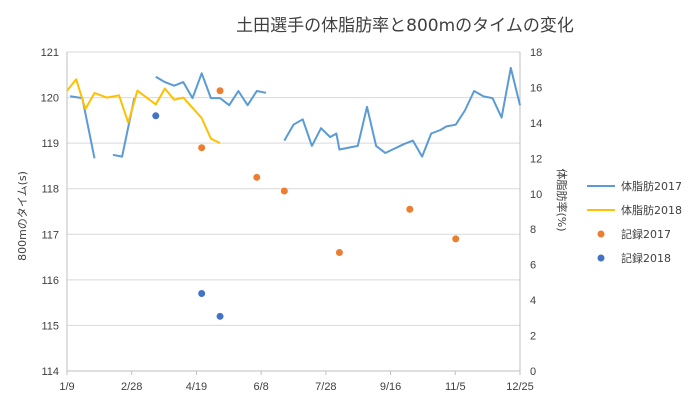 This screenshot has height=405, width=690. What do you see at coordinates (646, 234) in the screenshot?
I see `legend-label: 記録2017` at bounding box center [646, 234].